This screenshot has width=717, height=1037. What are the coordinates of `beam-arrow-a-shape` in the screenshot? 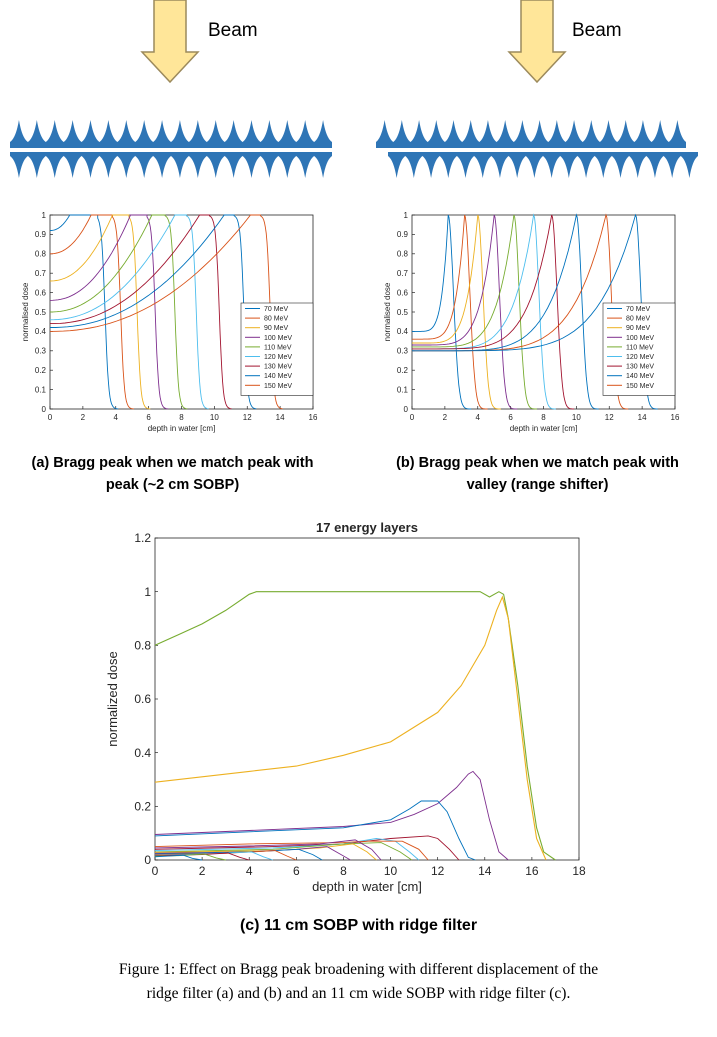 It's located at (170, 42).